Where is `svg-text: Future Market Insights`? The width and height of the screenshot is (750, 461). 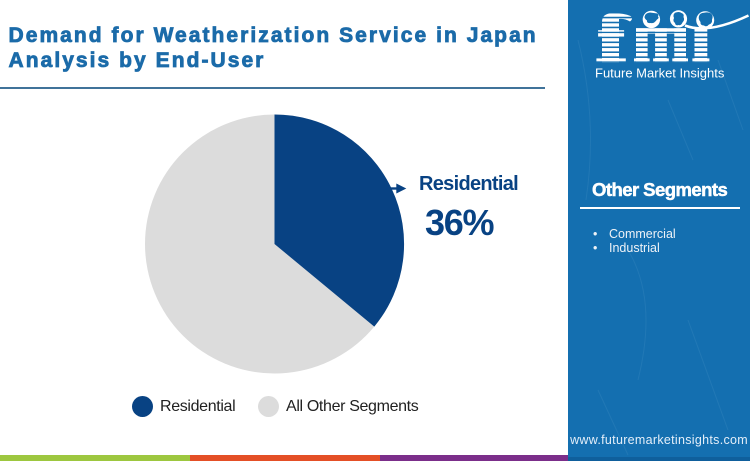
svg-text: Future Market Insights is located at coordinates (660, 73).